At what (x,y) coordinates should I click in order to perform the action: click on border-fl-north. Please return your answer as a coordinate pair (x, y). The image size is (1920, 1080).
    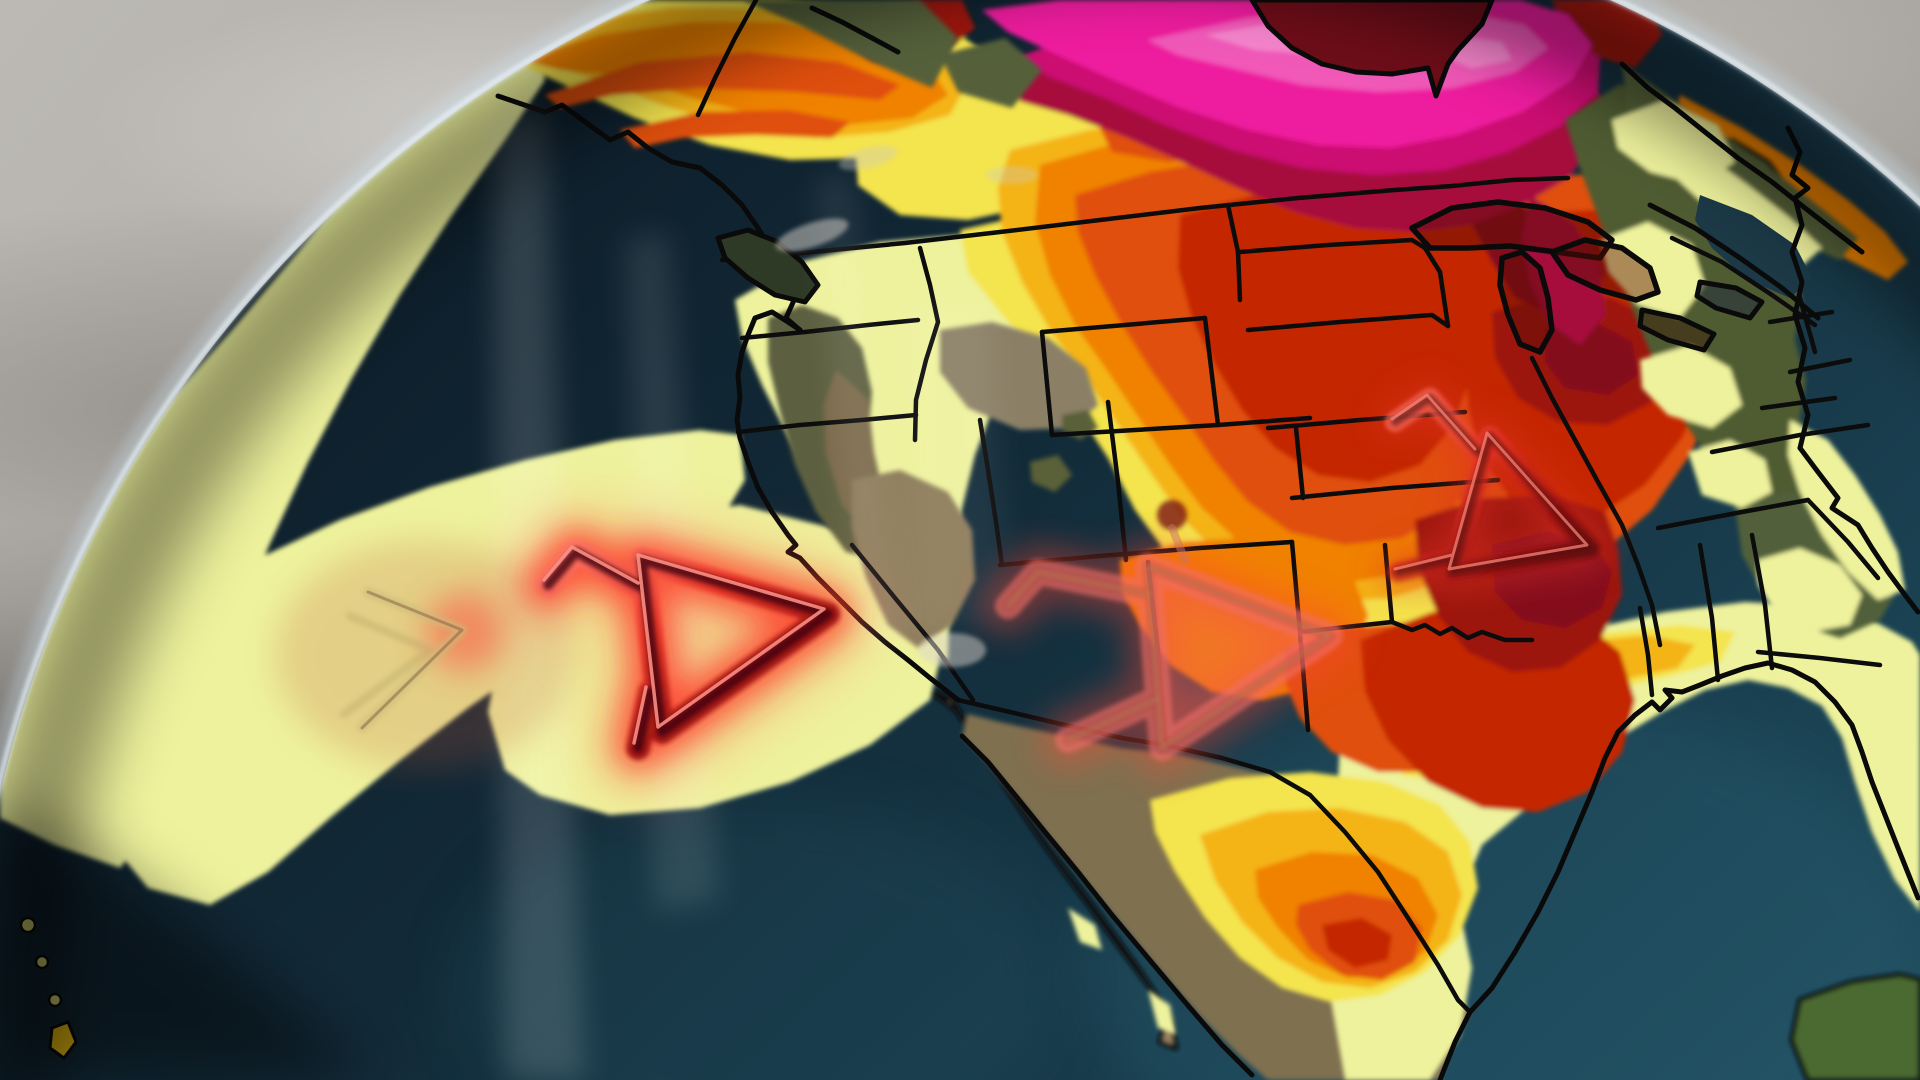
    Looking at the image, I should click on (1819, 658).